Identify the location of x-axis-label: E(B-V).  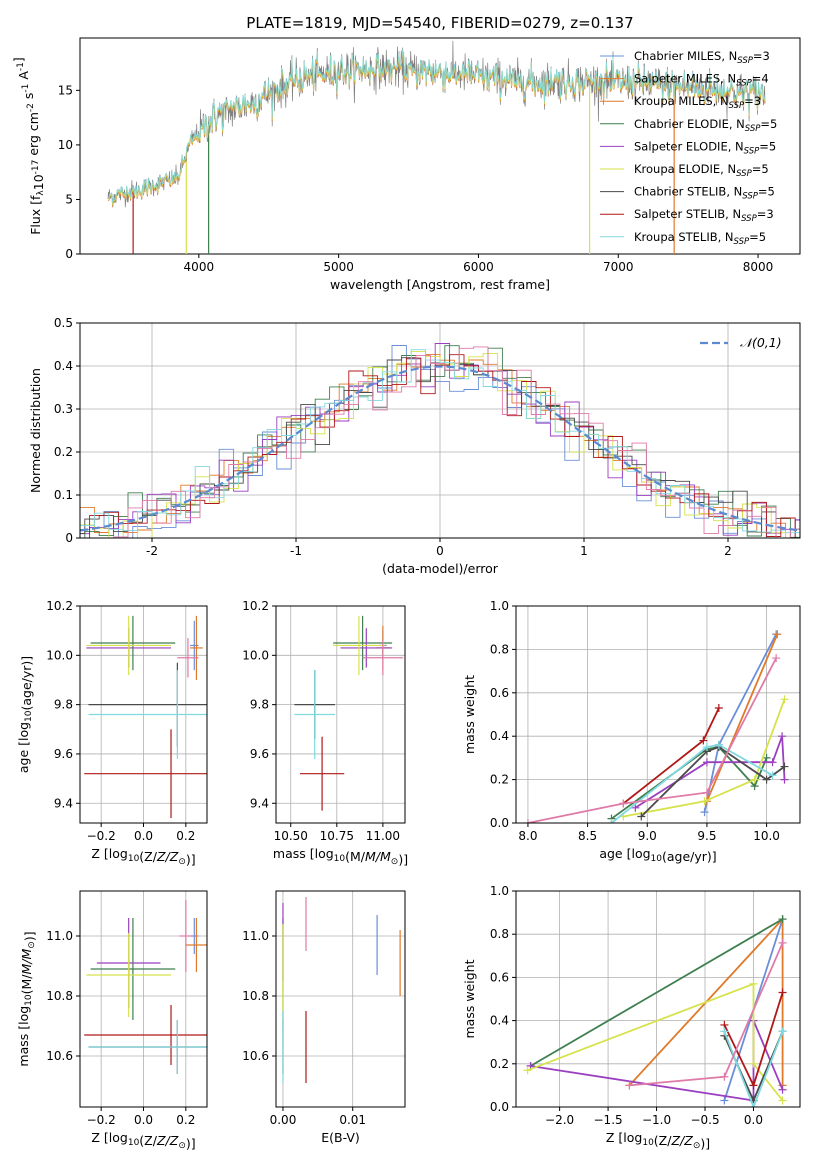
(340, 1137).